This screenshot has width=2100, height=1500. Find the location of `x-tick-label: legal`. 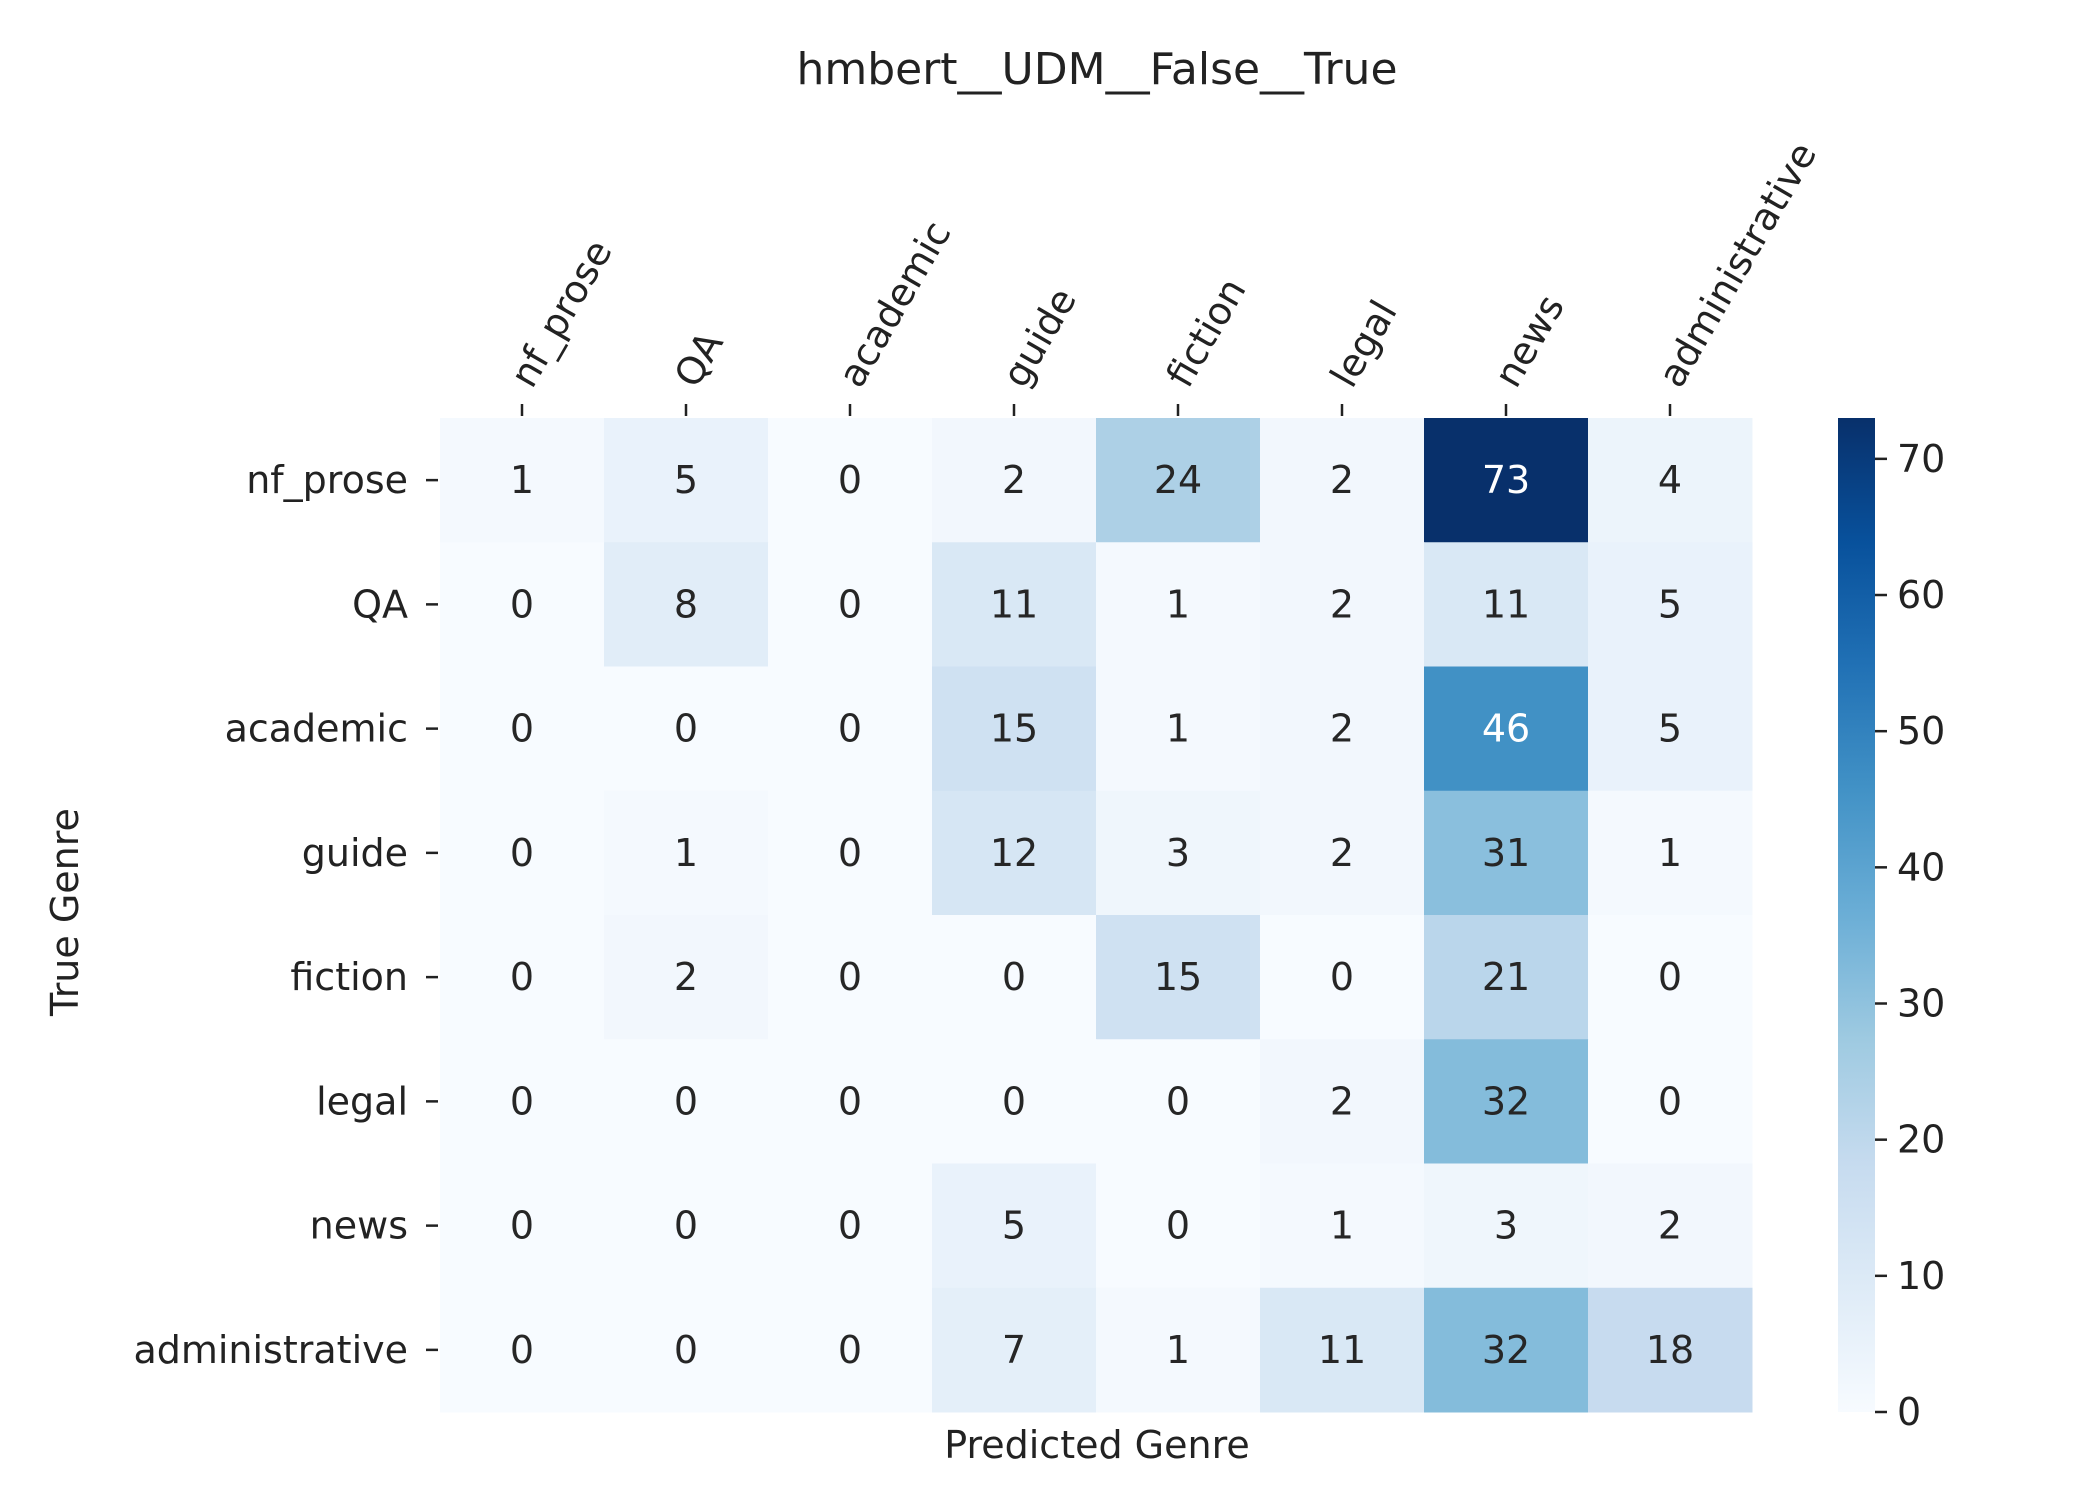

x-tick-label: legal is located at coordinates (1364, 344).